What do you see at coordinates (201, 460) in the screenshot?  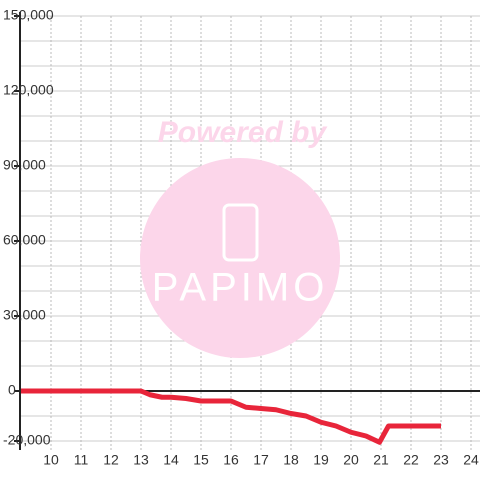 I see `x-tick-label: 15` at bounding box center [201, 460].